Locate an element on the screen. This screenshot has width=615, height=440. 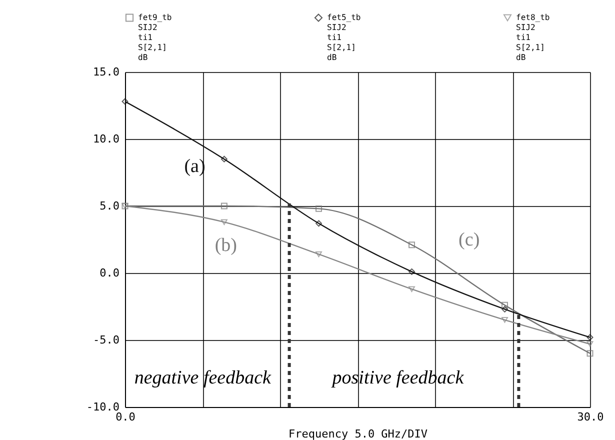
y-tick-label: -5.0 is located at coordinates (106, 340).